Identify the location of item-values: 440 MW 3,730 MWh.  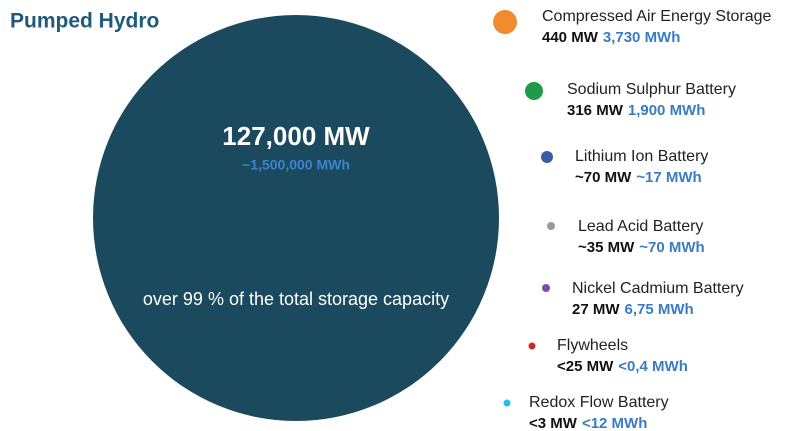
(611, 37).